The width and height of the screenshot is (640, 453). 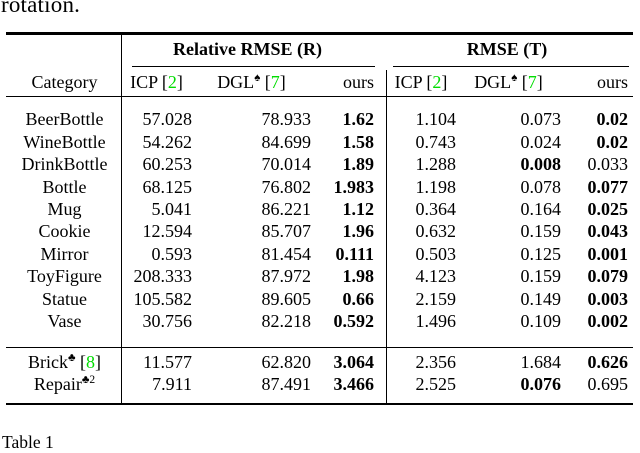 I want to click on table-bottom-rule, so click(x=319, y=404).